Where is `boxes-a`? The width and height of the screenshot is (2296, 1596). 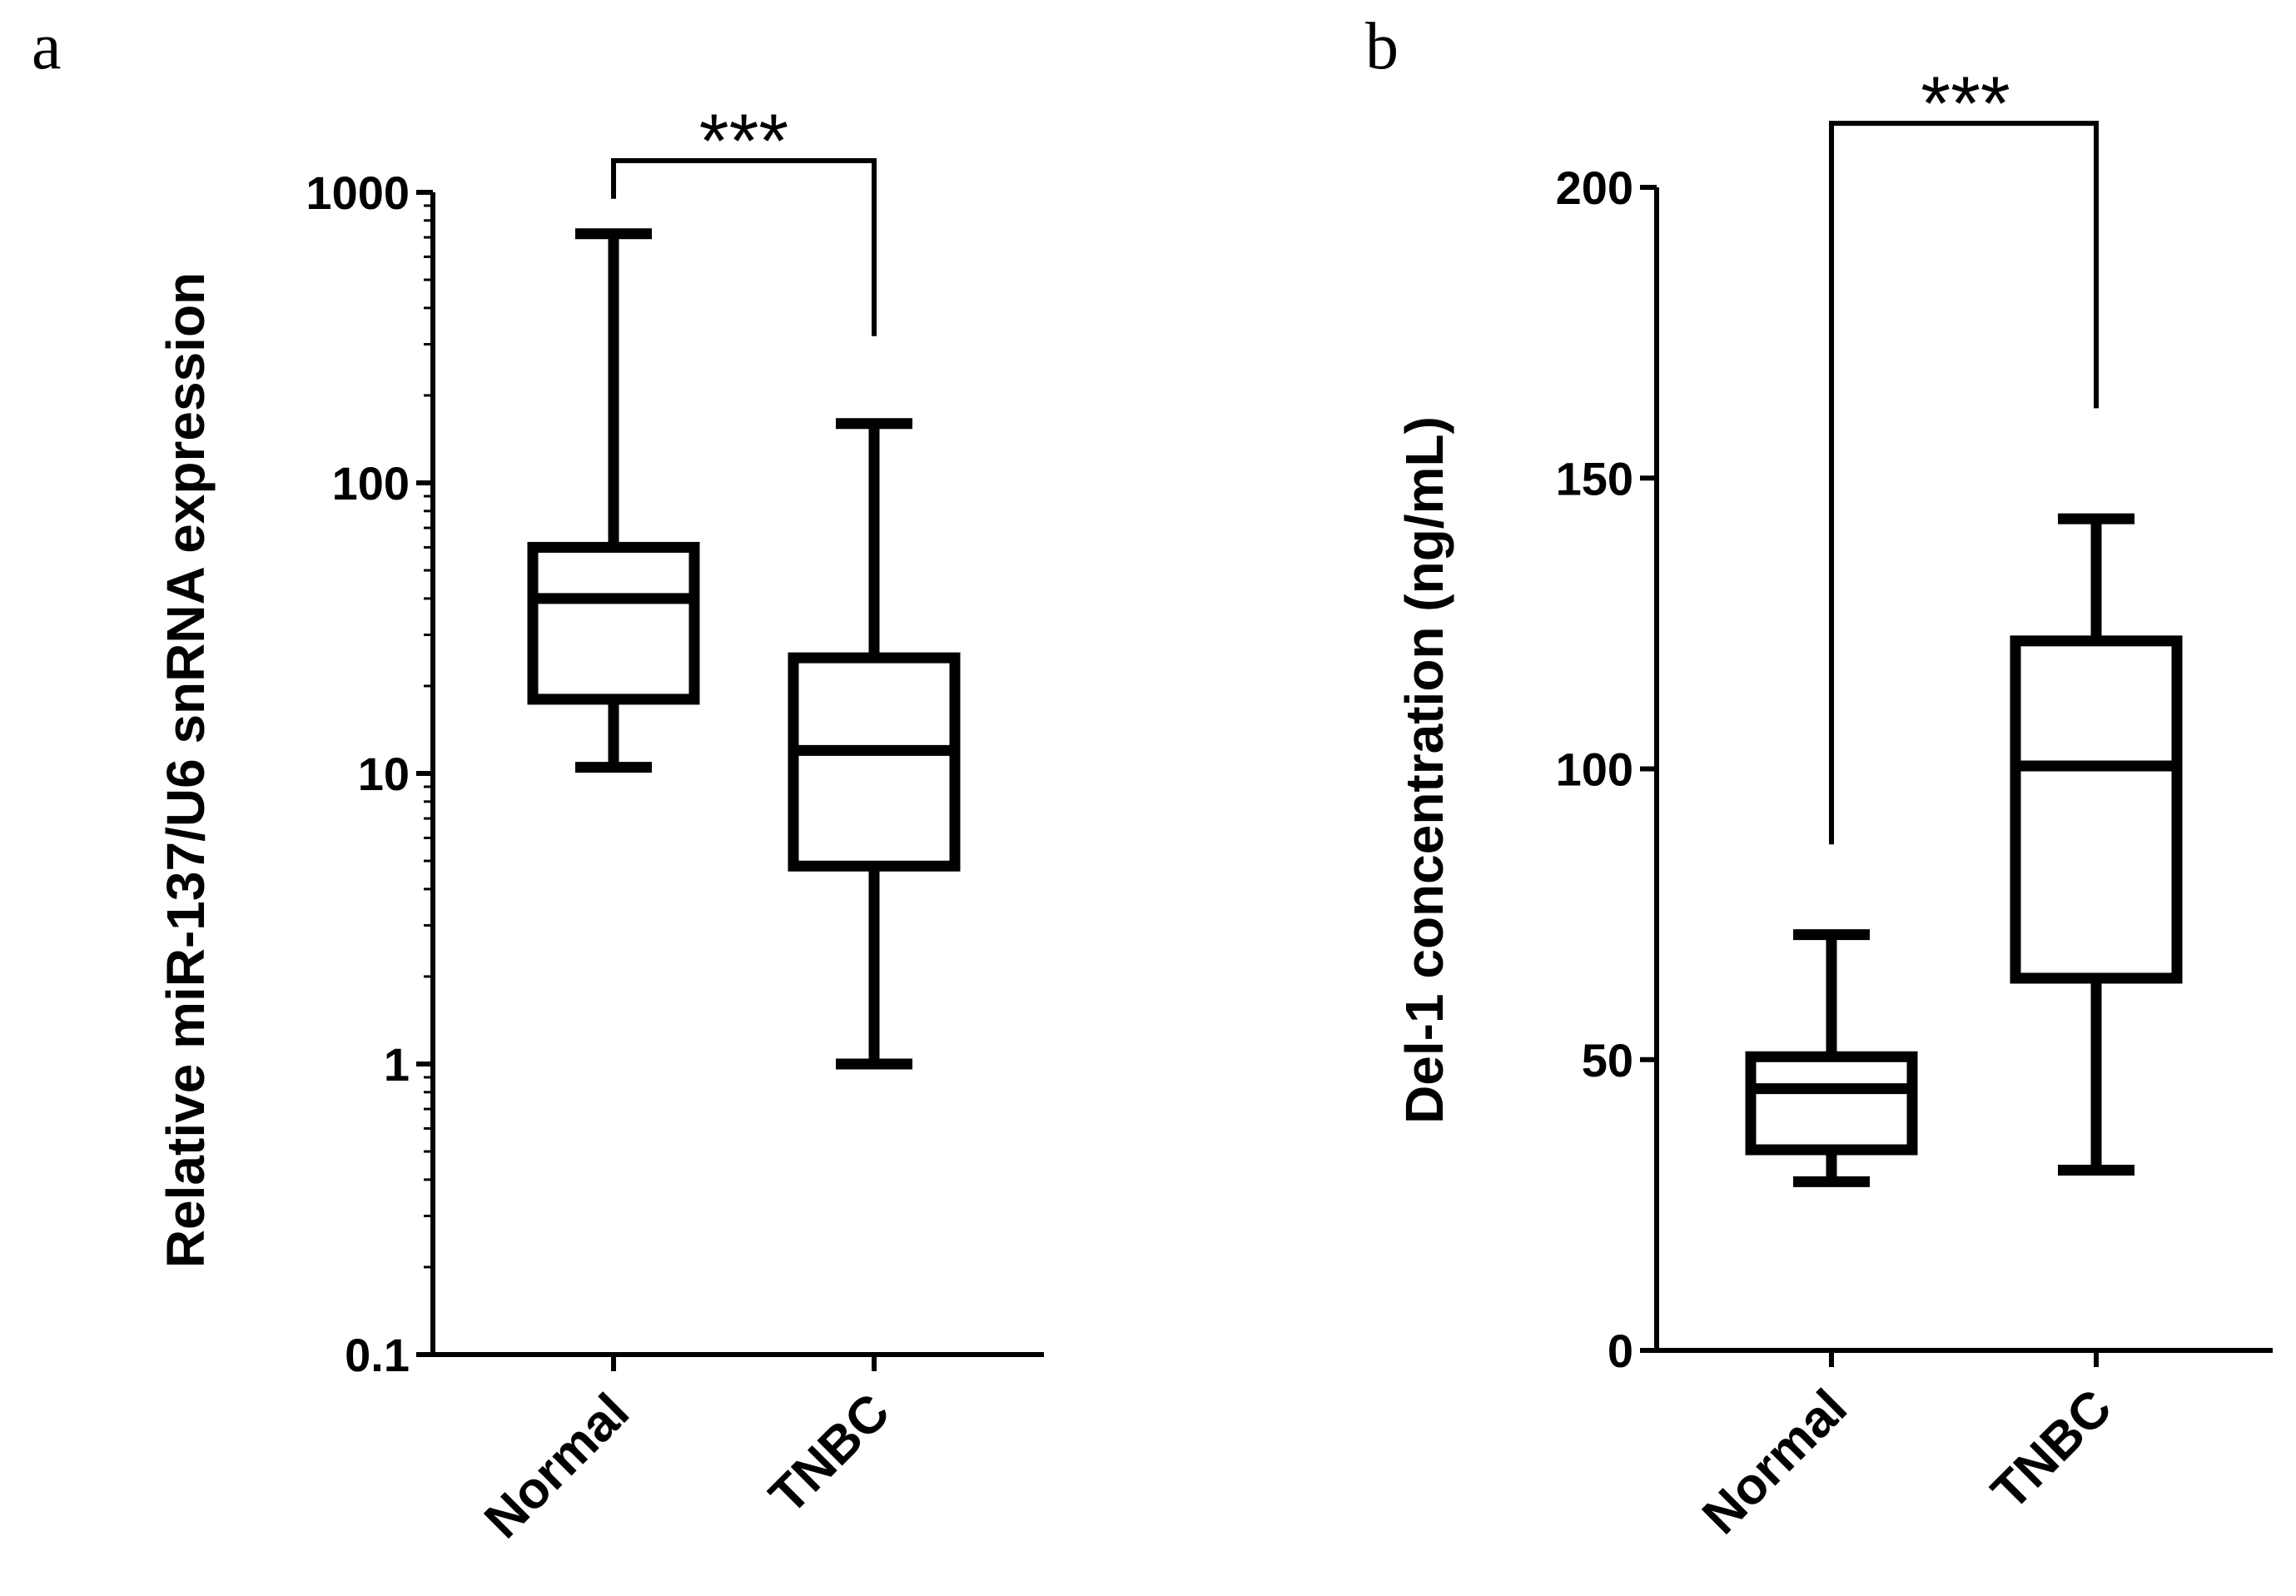 boxes-a is located at coordinates (744, 649).